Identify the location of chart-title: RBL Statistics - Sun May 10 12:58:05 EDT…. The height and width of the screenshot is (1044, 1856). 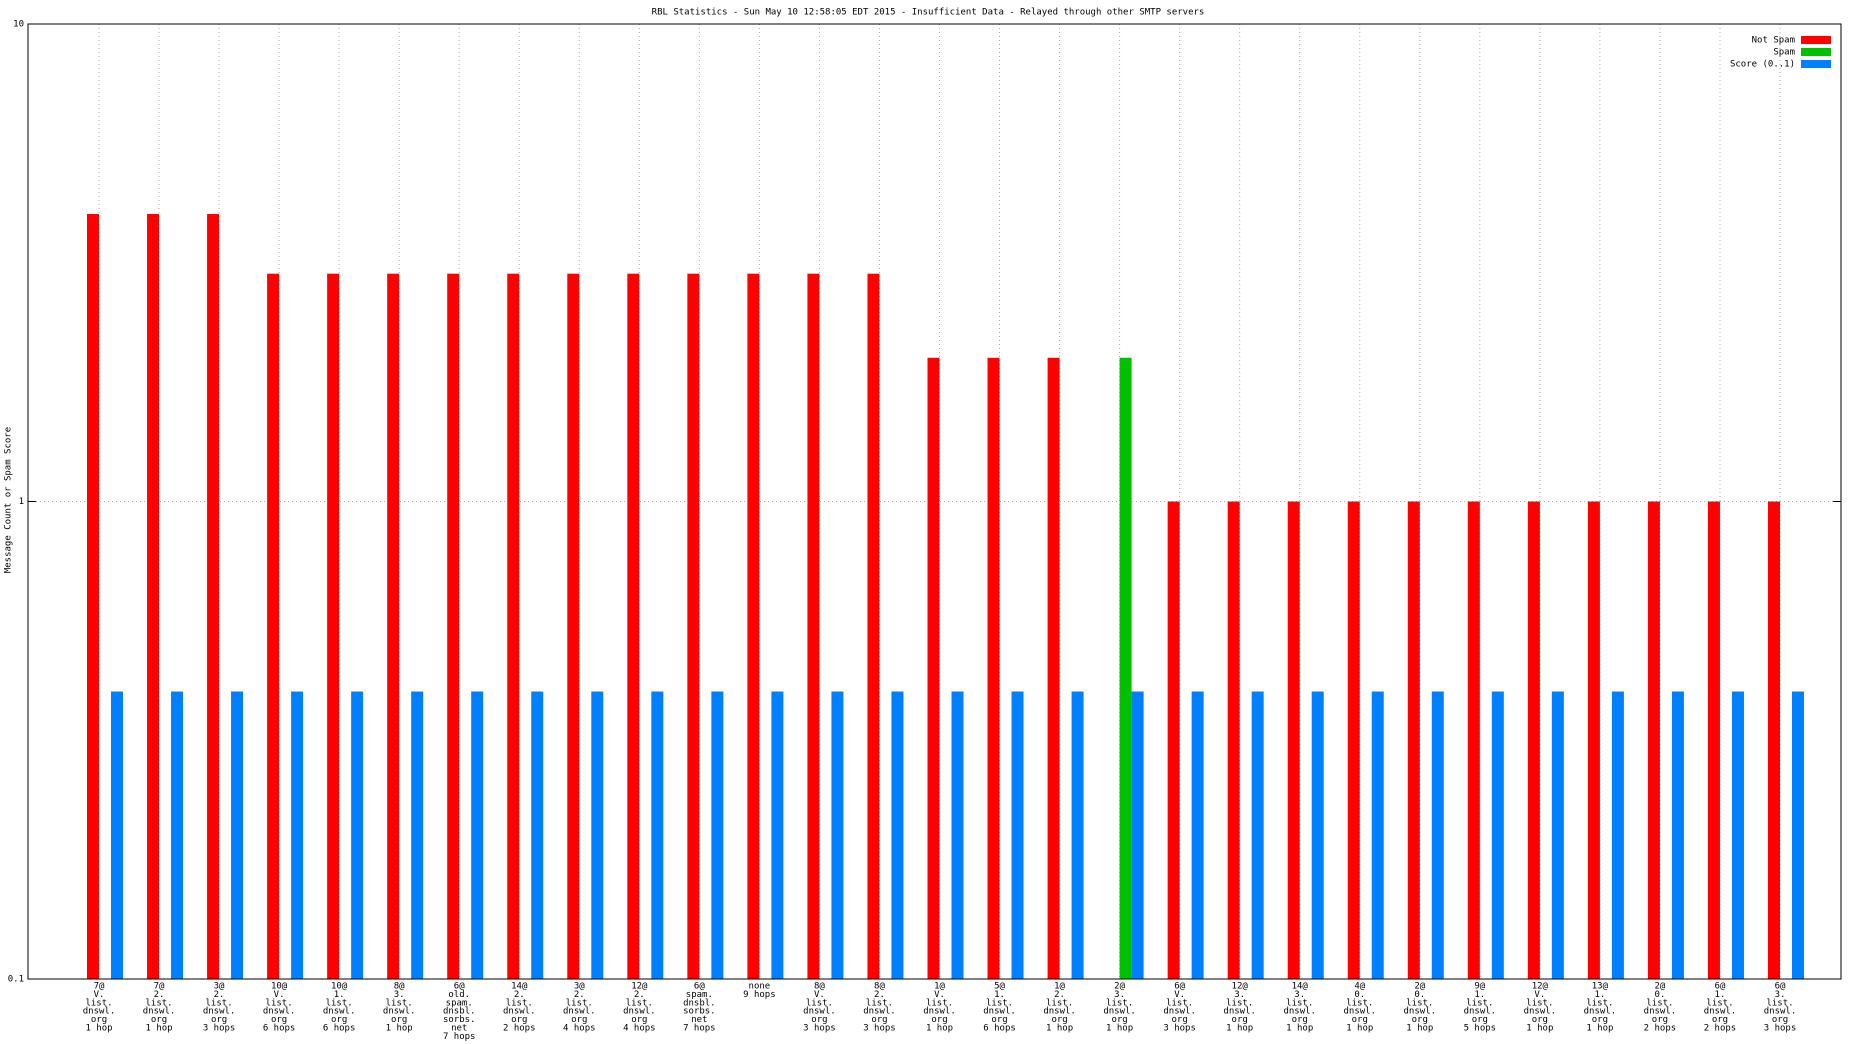
(928, 13).